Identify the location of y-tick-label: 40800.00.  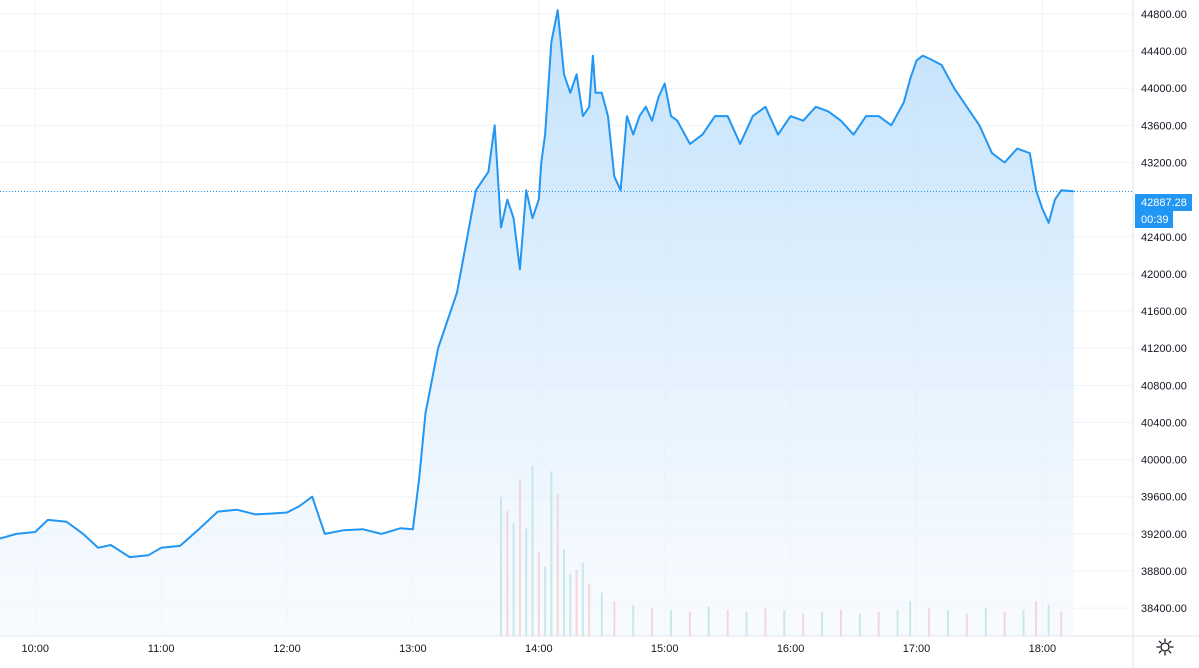
(1164, 386).